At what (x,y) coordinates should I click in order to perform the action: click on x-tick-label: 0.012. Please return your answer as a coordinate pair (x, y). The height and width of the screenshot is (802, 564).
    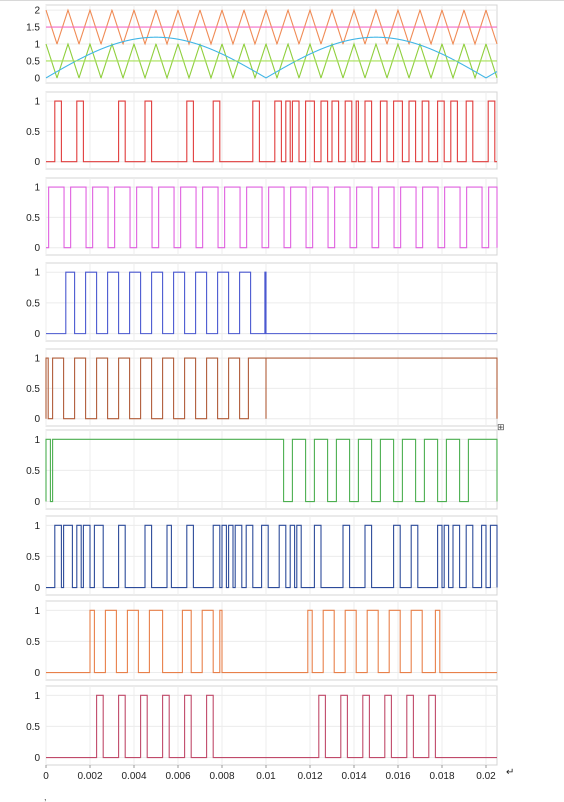
    Looking at the image, I should click on (309, 776).